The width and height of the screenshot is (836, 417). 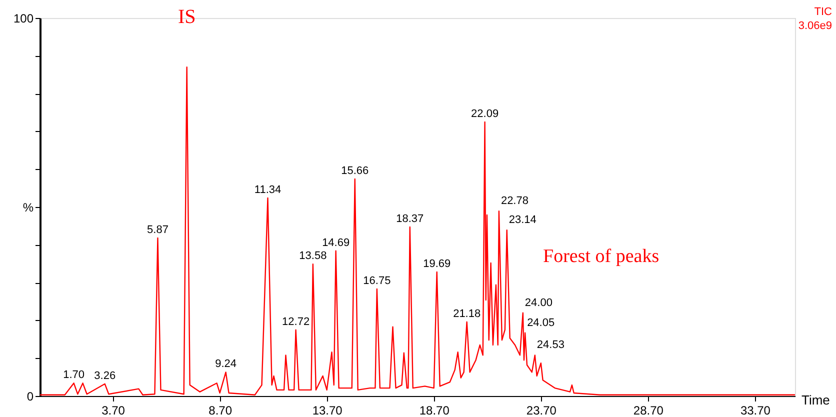 I want to click on annotation: 14.69, so click(x=336, y=242).